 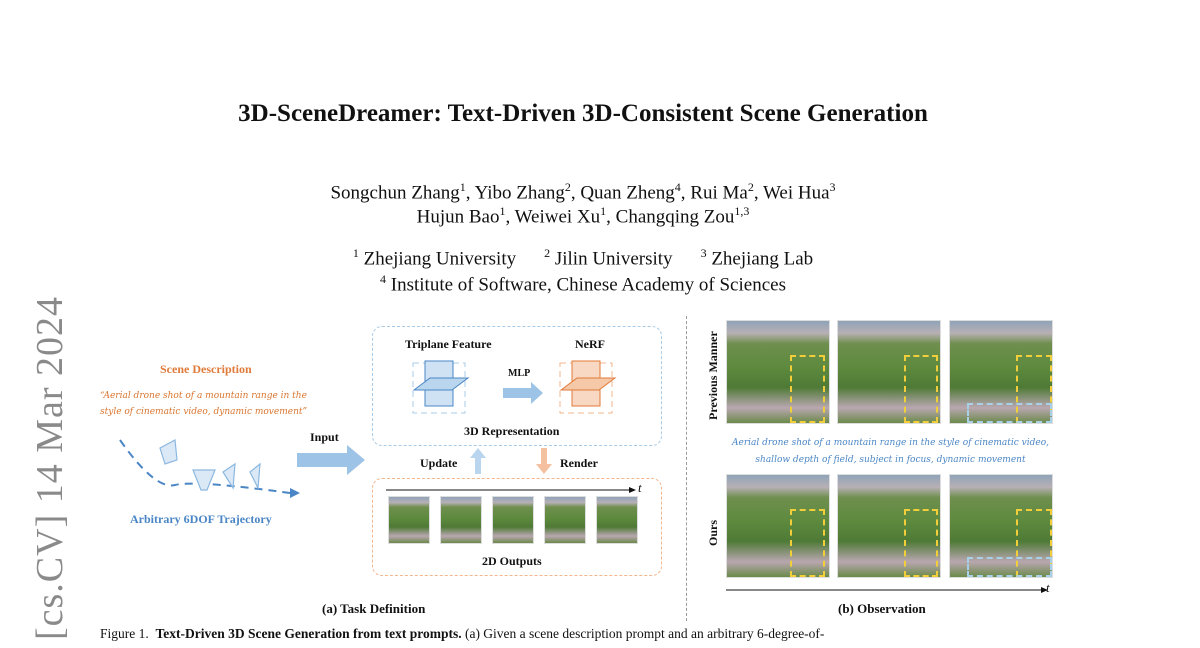 I want to click on input-arrow-icon, so click(x=331, y=460).